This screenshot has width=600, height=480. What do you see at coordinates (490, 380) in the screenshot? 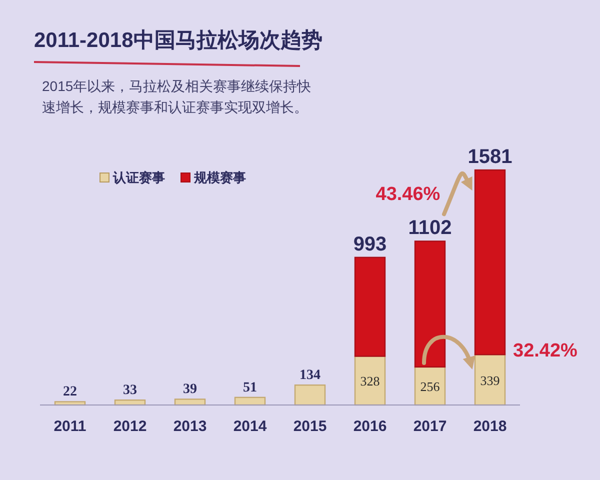
I see `data-label: 339` at bounding box center [490, 380].